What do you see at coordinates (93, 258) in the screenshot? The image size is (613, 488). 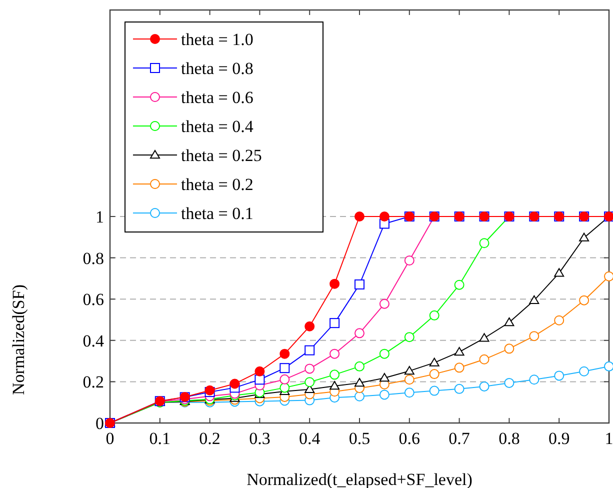 I see `y-tick-label: 0.8` at bounding box center [93, 258].